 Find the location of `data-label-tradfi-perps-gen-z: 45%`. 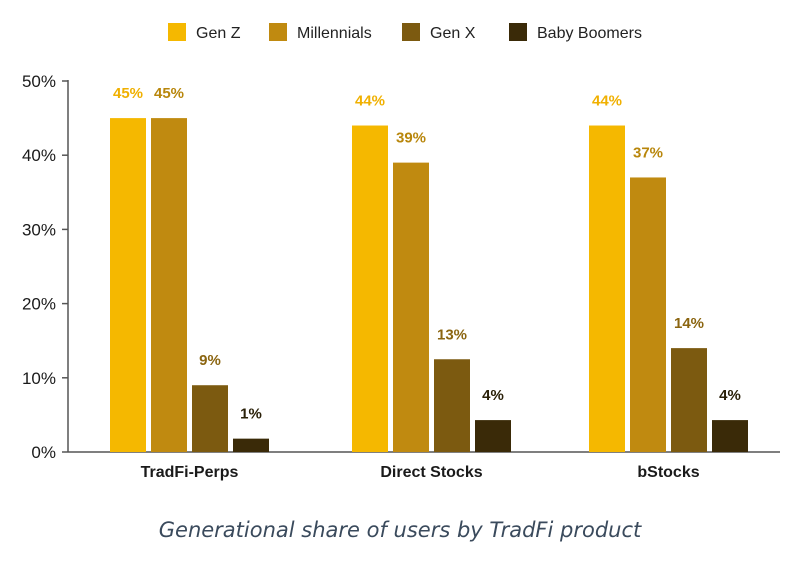

data-label-tradfi-perps-gen-z: 45% is located at coordinates (128, 93).